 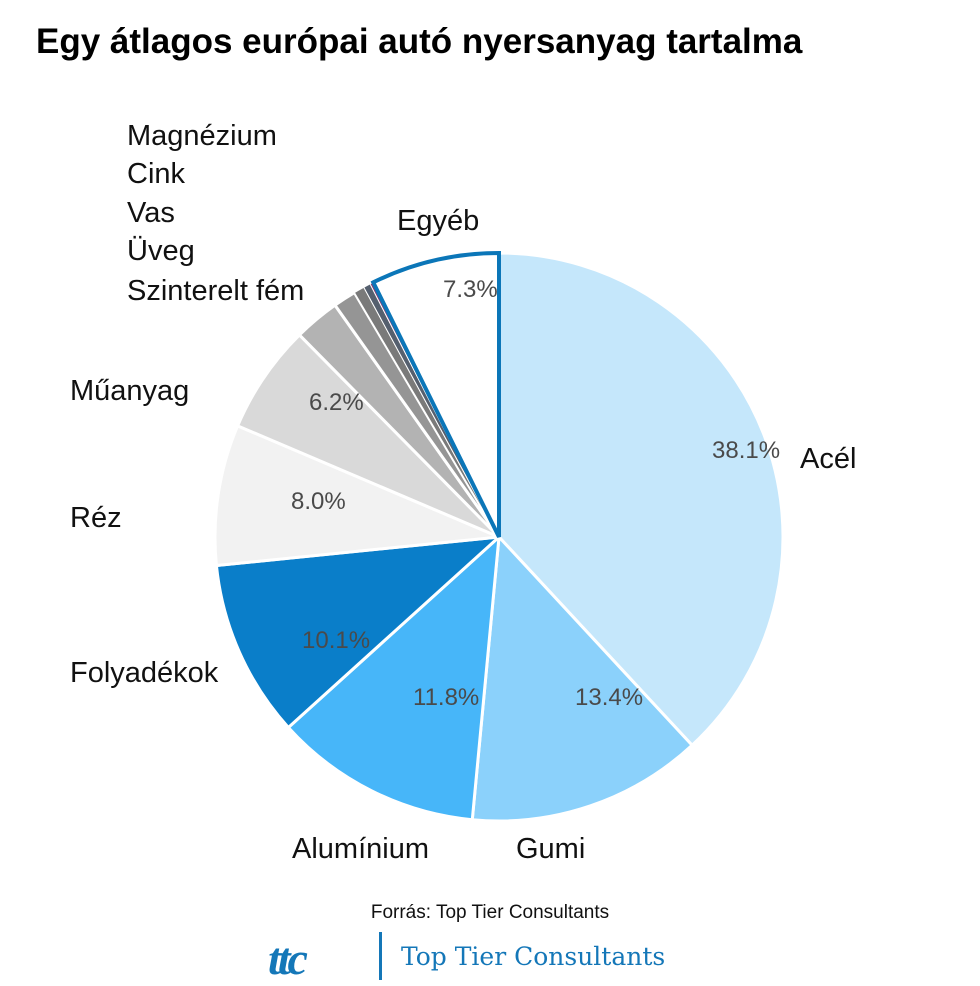 I want to click on category-label-uveg: Üveg, so click(x=161, y=251).